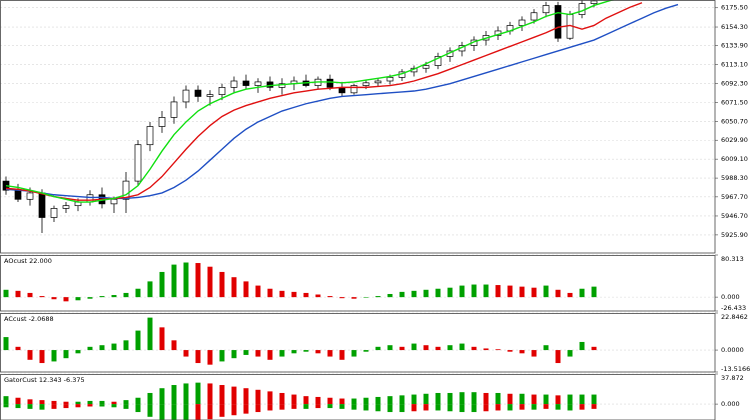 The image size is (752, 420). Describe the element at coordinates (735, 369) in the screenshot. I see `y-tick-label: -13.5166` at that location.